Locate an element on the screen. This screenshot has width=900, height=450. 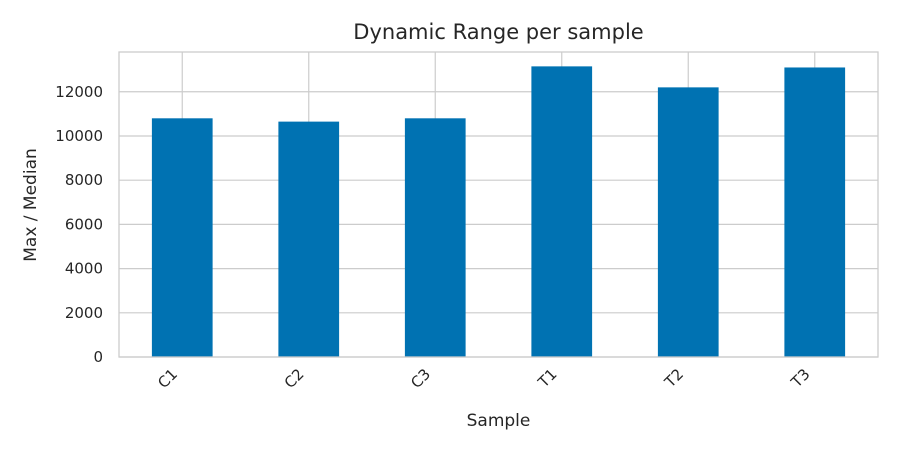
chart-title: Dynamic Range per sample is located at coordinates (498, 32).